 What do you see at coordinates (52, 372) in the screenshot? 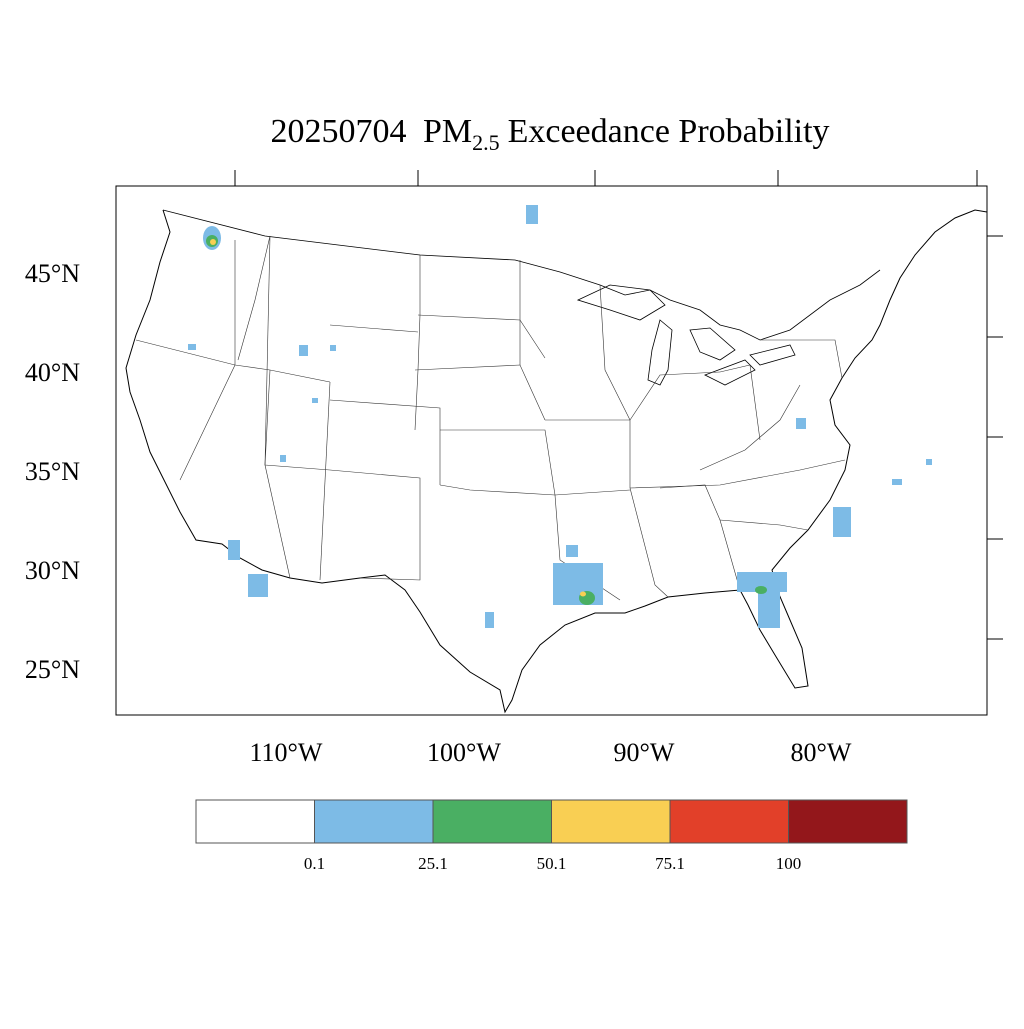
I see `lat-label: 40°N` at bounding box center [52, 372].